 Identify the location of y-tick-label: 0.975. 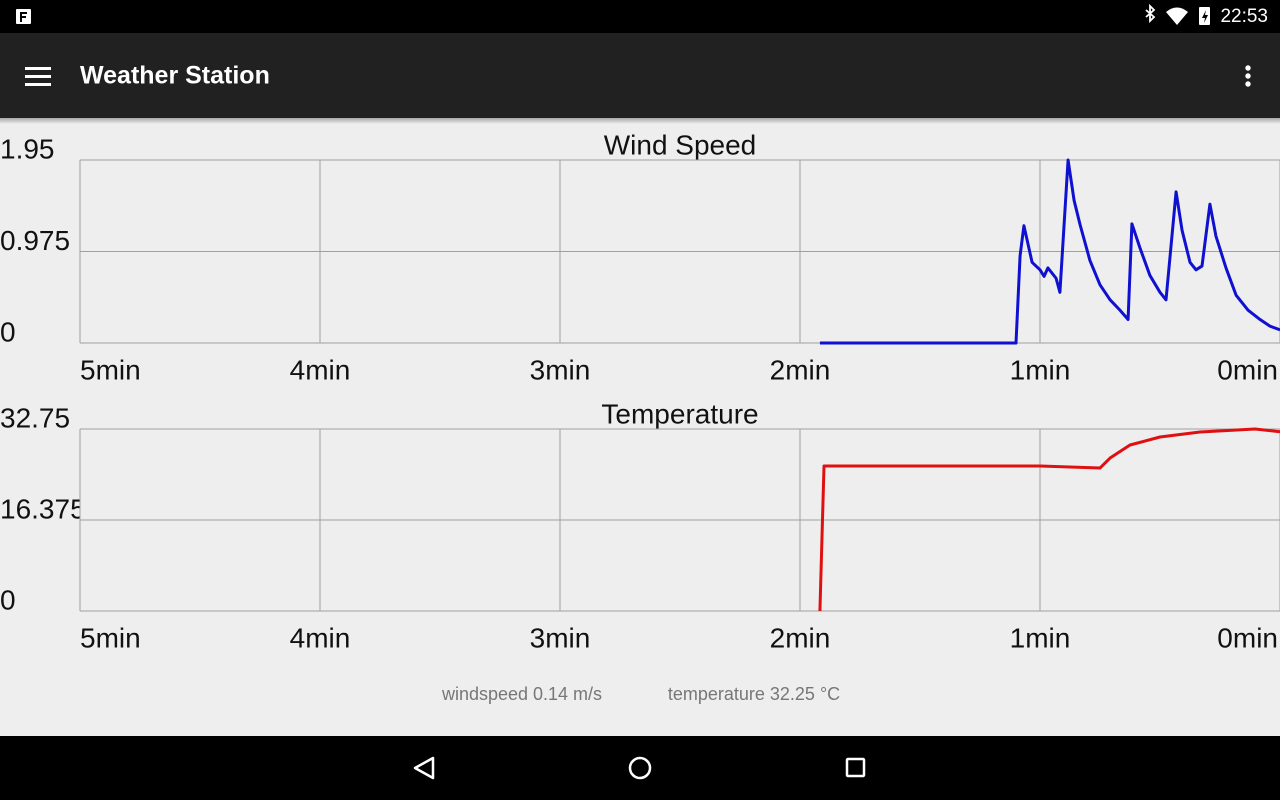
(35, 240).